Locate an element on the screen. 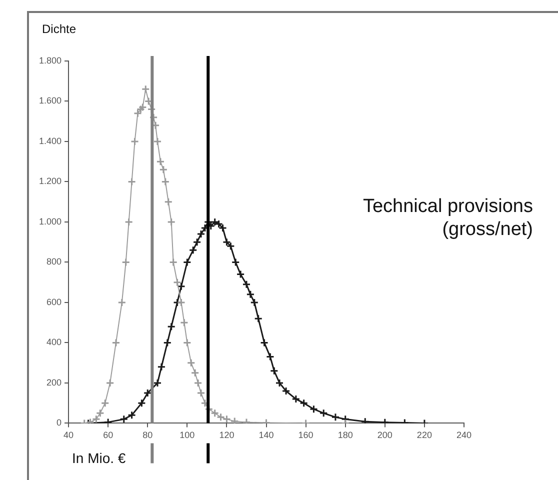  x-tick-label: 160 is located at coordinates (306, 435).